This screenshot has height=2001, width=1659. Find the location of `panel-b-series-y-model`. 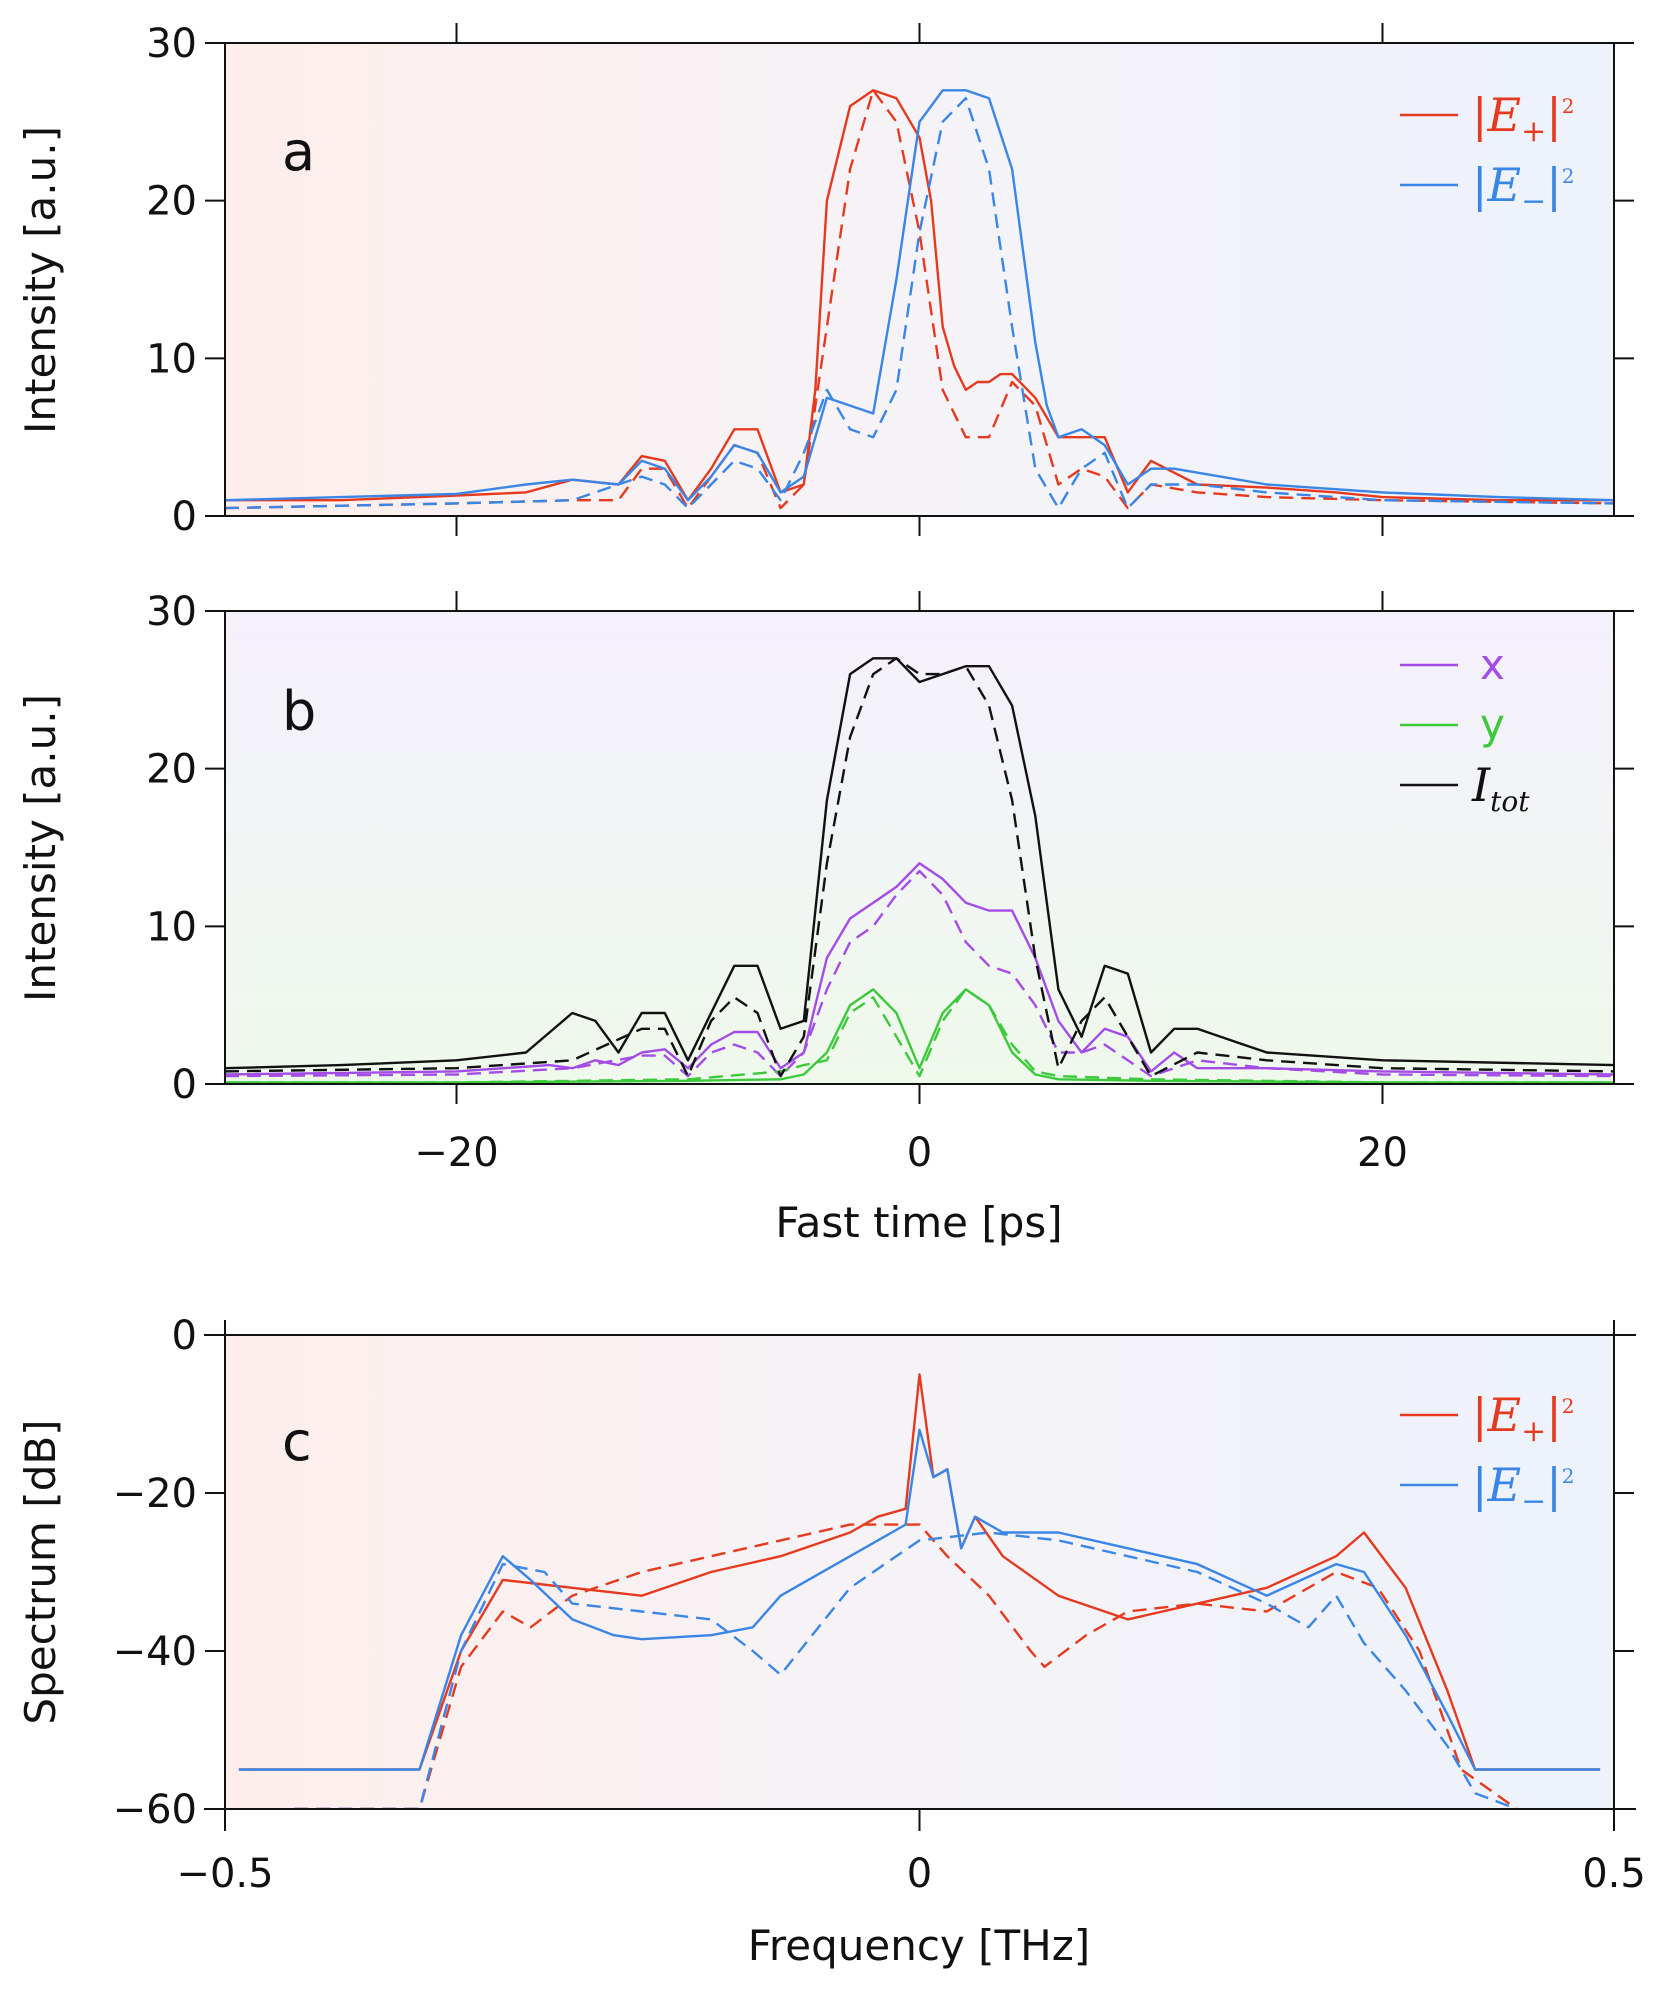

panel-b-series-y-model is located at coordinates (919, 1036).